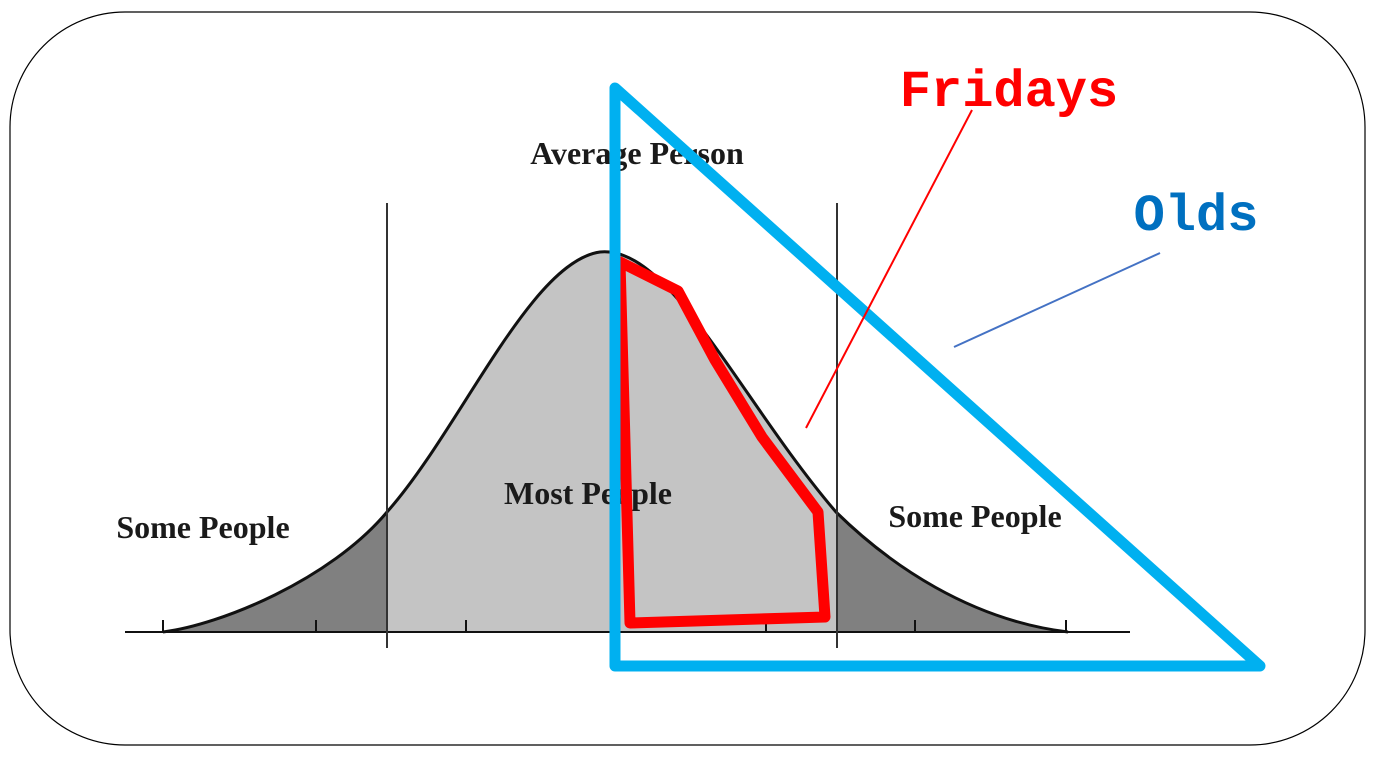 The image size is (1374, 757). Describe the element at coordinates (1196, 216) in the screenshot. I see `olds-label: Olds` at that location.